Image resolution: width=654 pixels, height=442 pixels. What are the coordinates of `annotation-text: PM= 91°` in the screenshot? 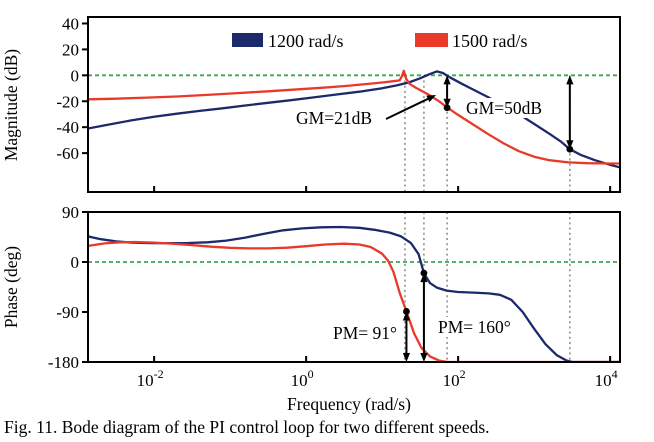 It's located at (365, 333).